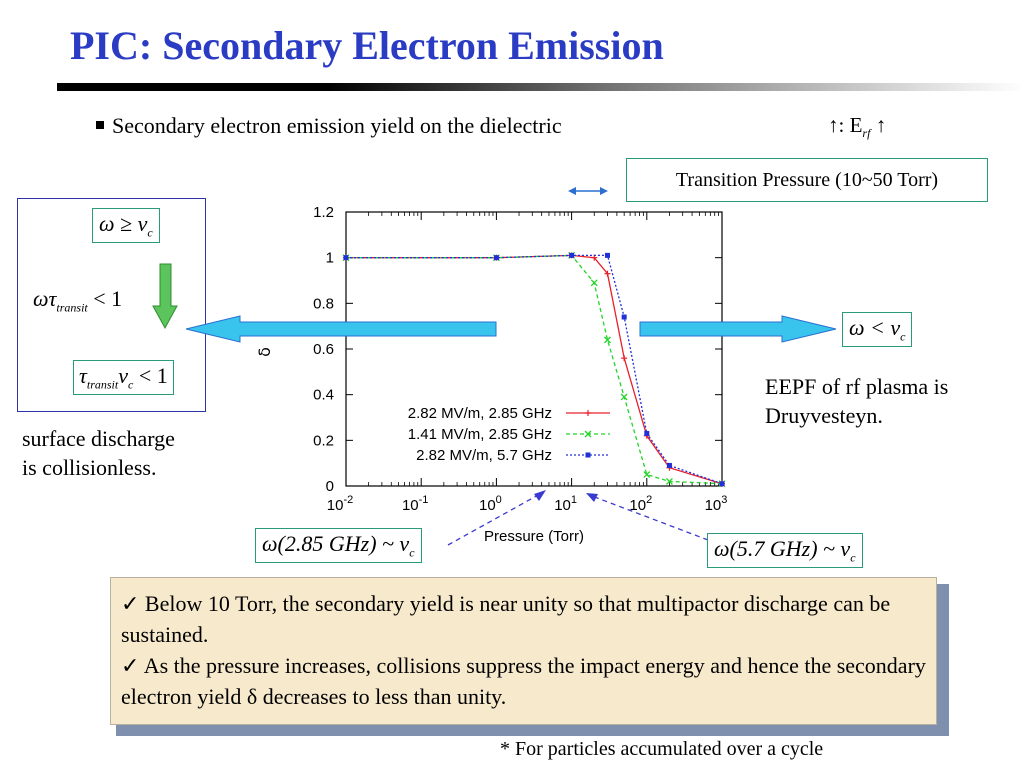 The width and height of the screenshot is (1024, 768). Describe the element at coordinates (367, 45) in the screenshot. I see `slide-title: PIC: Secondary Electron Emission` at that location.